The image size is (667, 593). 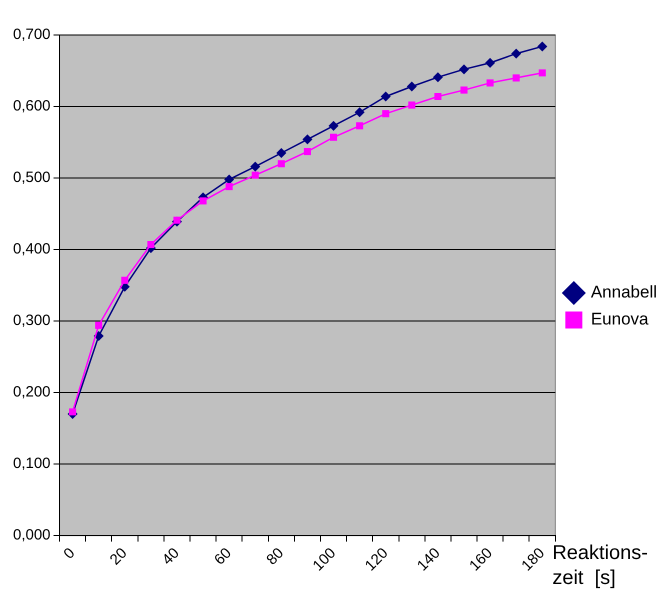 What do you see at coordinates (481, 559) in the screenshot?
I see `x-tick-label: 160` at bounding box center [481, 559].